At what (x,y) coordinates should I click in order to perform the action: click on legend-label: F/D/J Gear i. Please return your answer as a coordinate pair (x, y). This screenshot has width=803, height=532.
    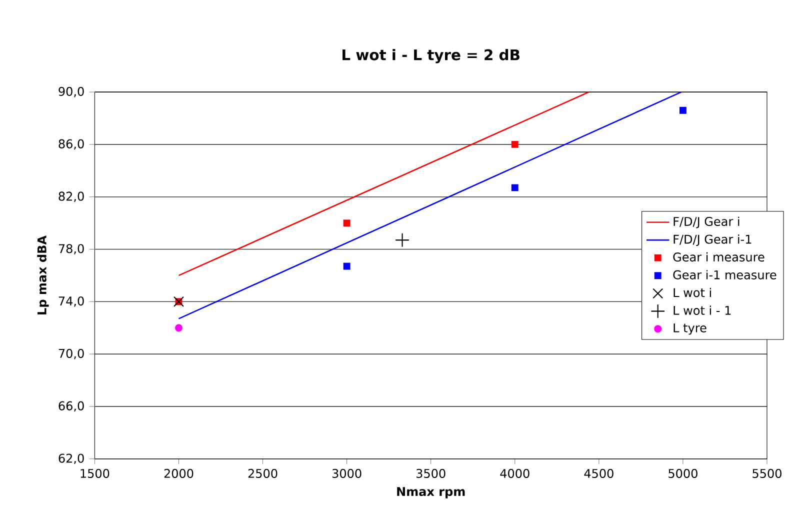
    Looking at the image, I should click on (707, 222).